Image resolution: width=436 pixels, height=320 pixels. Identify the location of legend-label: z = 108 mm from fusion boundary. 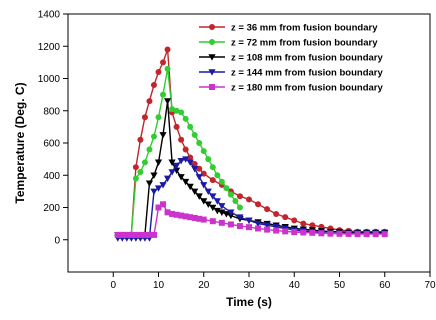
(307, 58).